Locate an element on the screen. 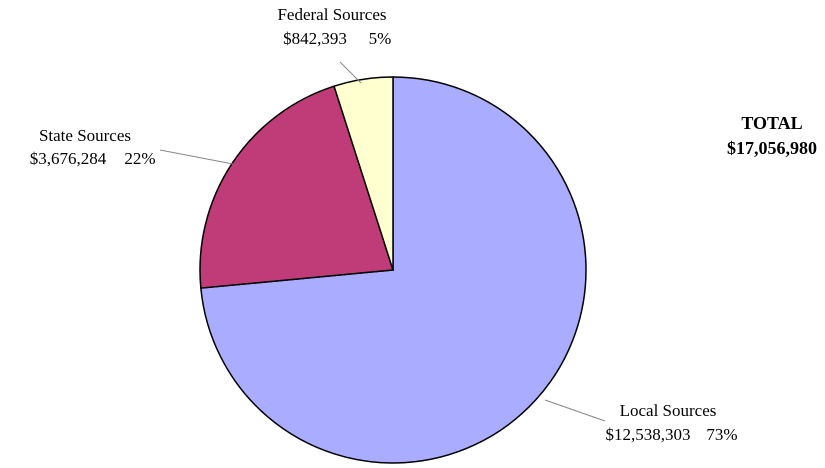  slice-label: State Sources is located at coordinates (85, 135).